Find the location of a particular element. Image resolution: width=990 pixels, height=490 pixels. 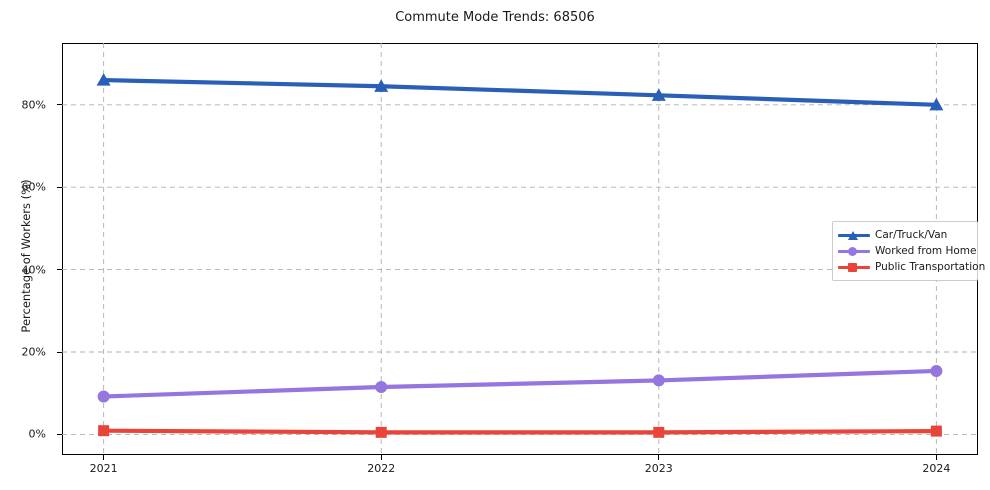

y-axis-tick-label: 80% is located at coordinates (33, 105).